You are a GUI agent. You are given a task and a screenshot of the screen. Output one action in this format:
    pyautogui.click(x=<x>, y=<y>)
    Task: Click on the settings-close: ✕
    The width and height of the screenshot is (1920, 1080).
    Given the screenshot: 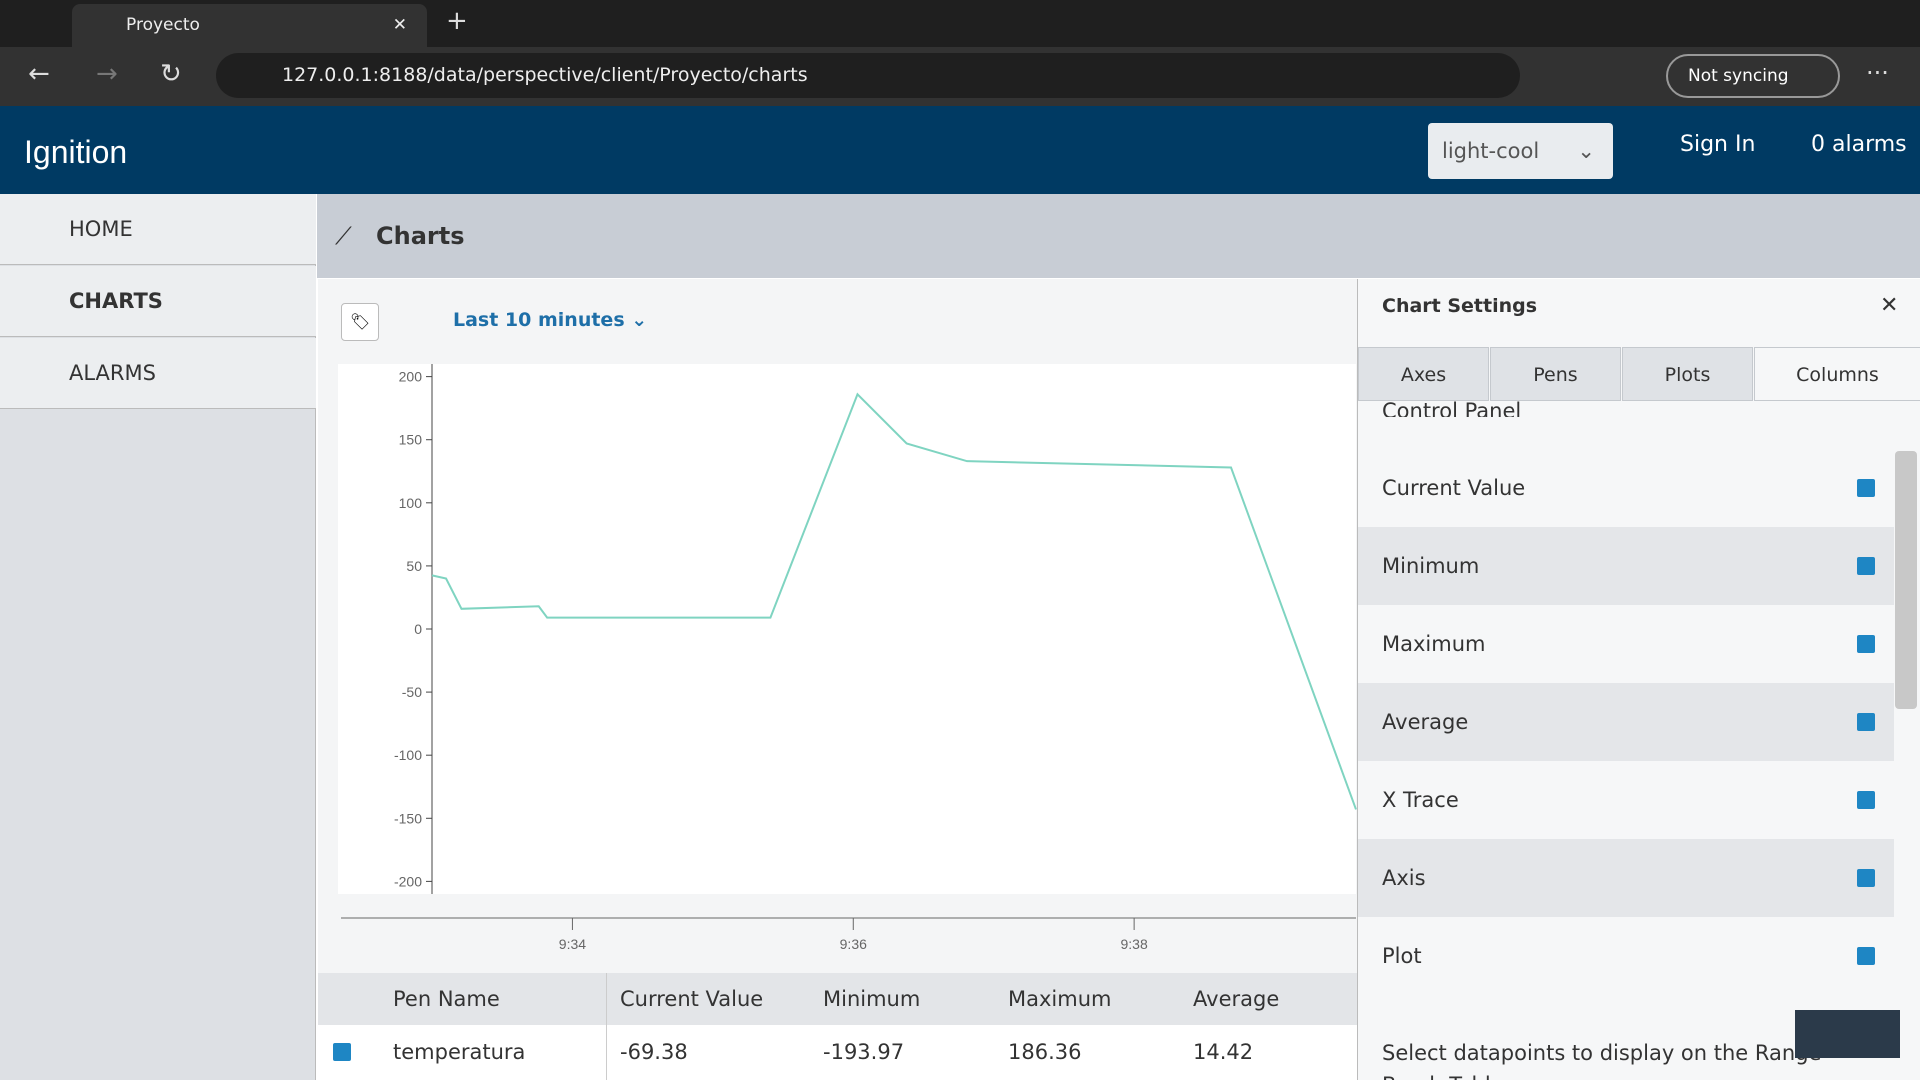 What is the action you would take?
    pyautogui.click(x=1889, y=305)
    